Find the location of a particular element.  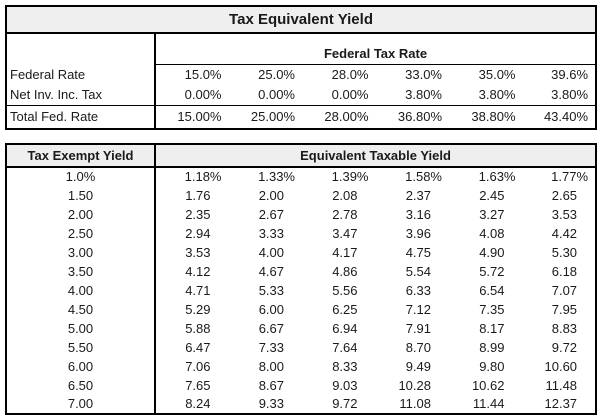

taxable-yield-value: 6.33 is located at coordinates (418, 290).